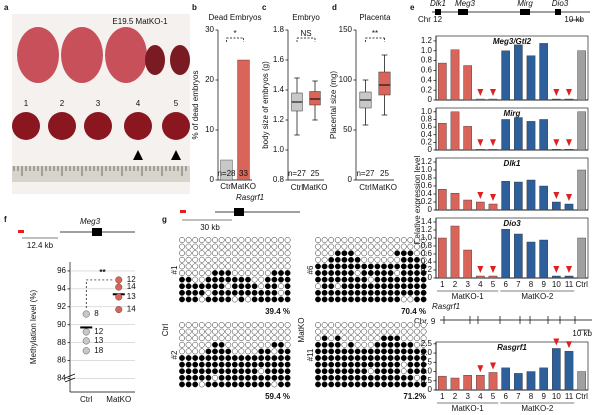  What do you see at coordinates (425, 321) in the screenshot?
I see `chromosome-label: Chr. 9` at bounding box center [425, 321].